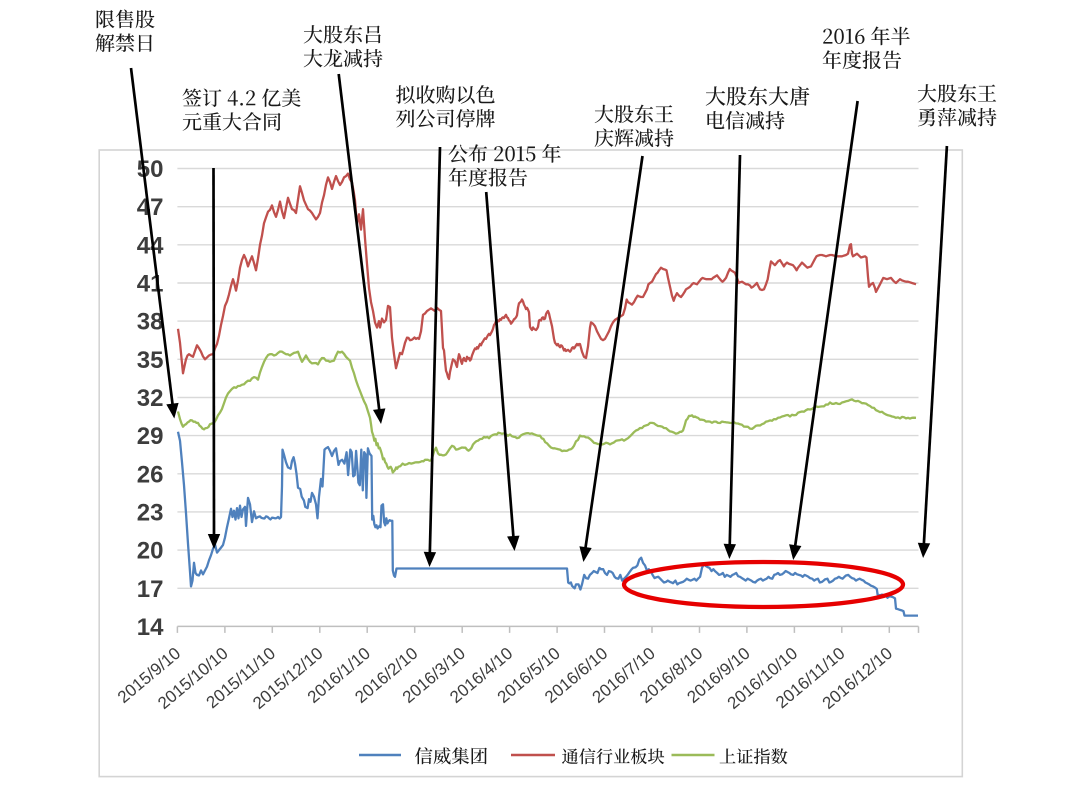 This screenshot has width=1079, height=786. I want to click on svg-text: 32, so click(150, 398).